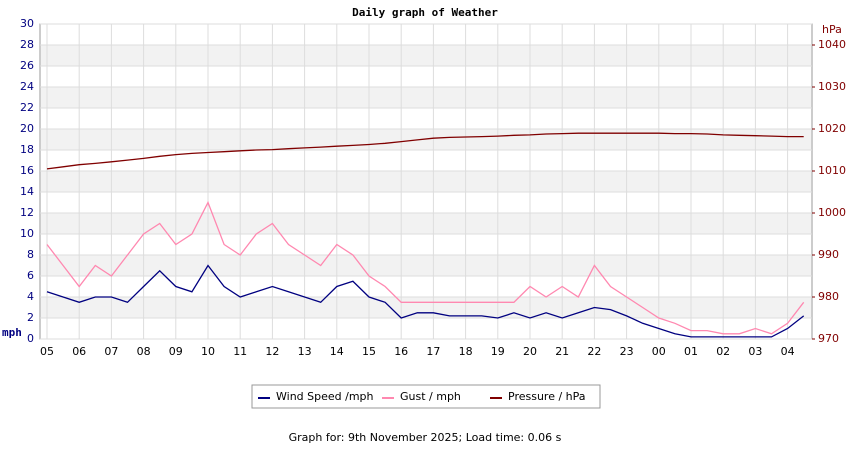 This screenshot has width=850, height=450. What do you see at coordinates (305, 351) in the screenshot?
I see `x-tick-label: 13` at bounding box center [305, 351].